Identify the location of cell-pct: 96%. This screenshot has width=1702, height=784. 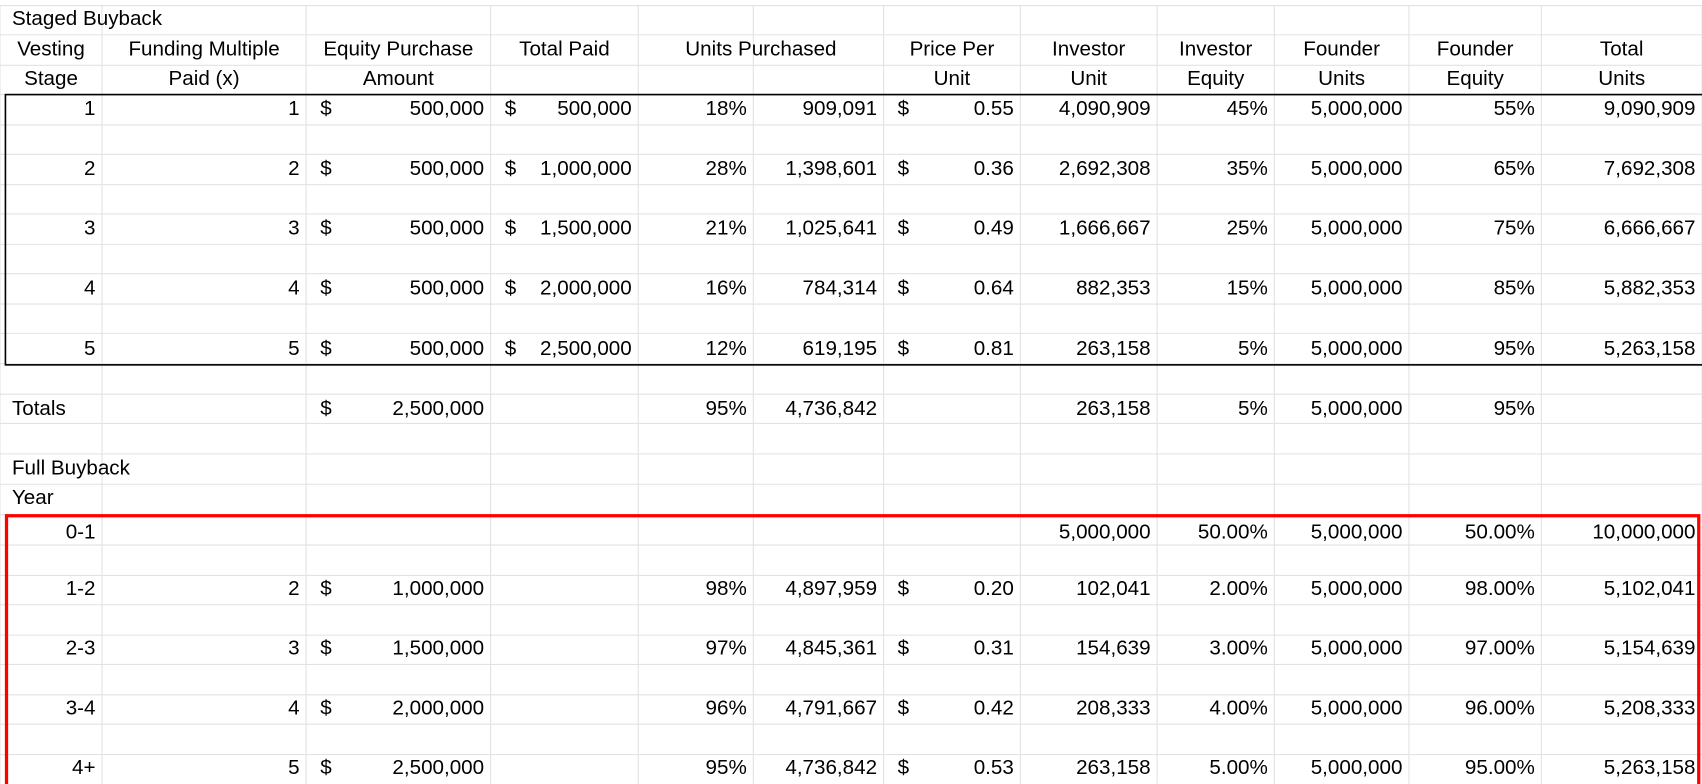
(726, 707).